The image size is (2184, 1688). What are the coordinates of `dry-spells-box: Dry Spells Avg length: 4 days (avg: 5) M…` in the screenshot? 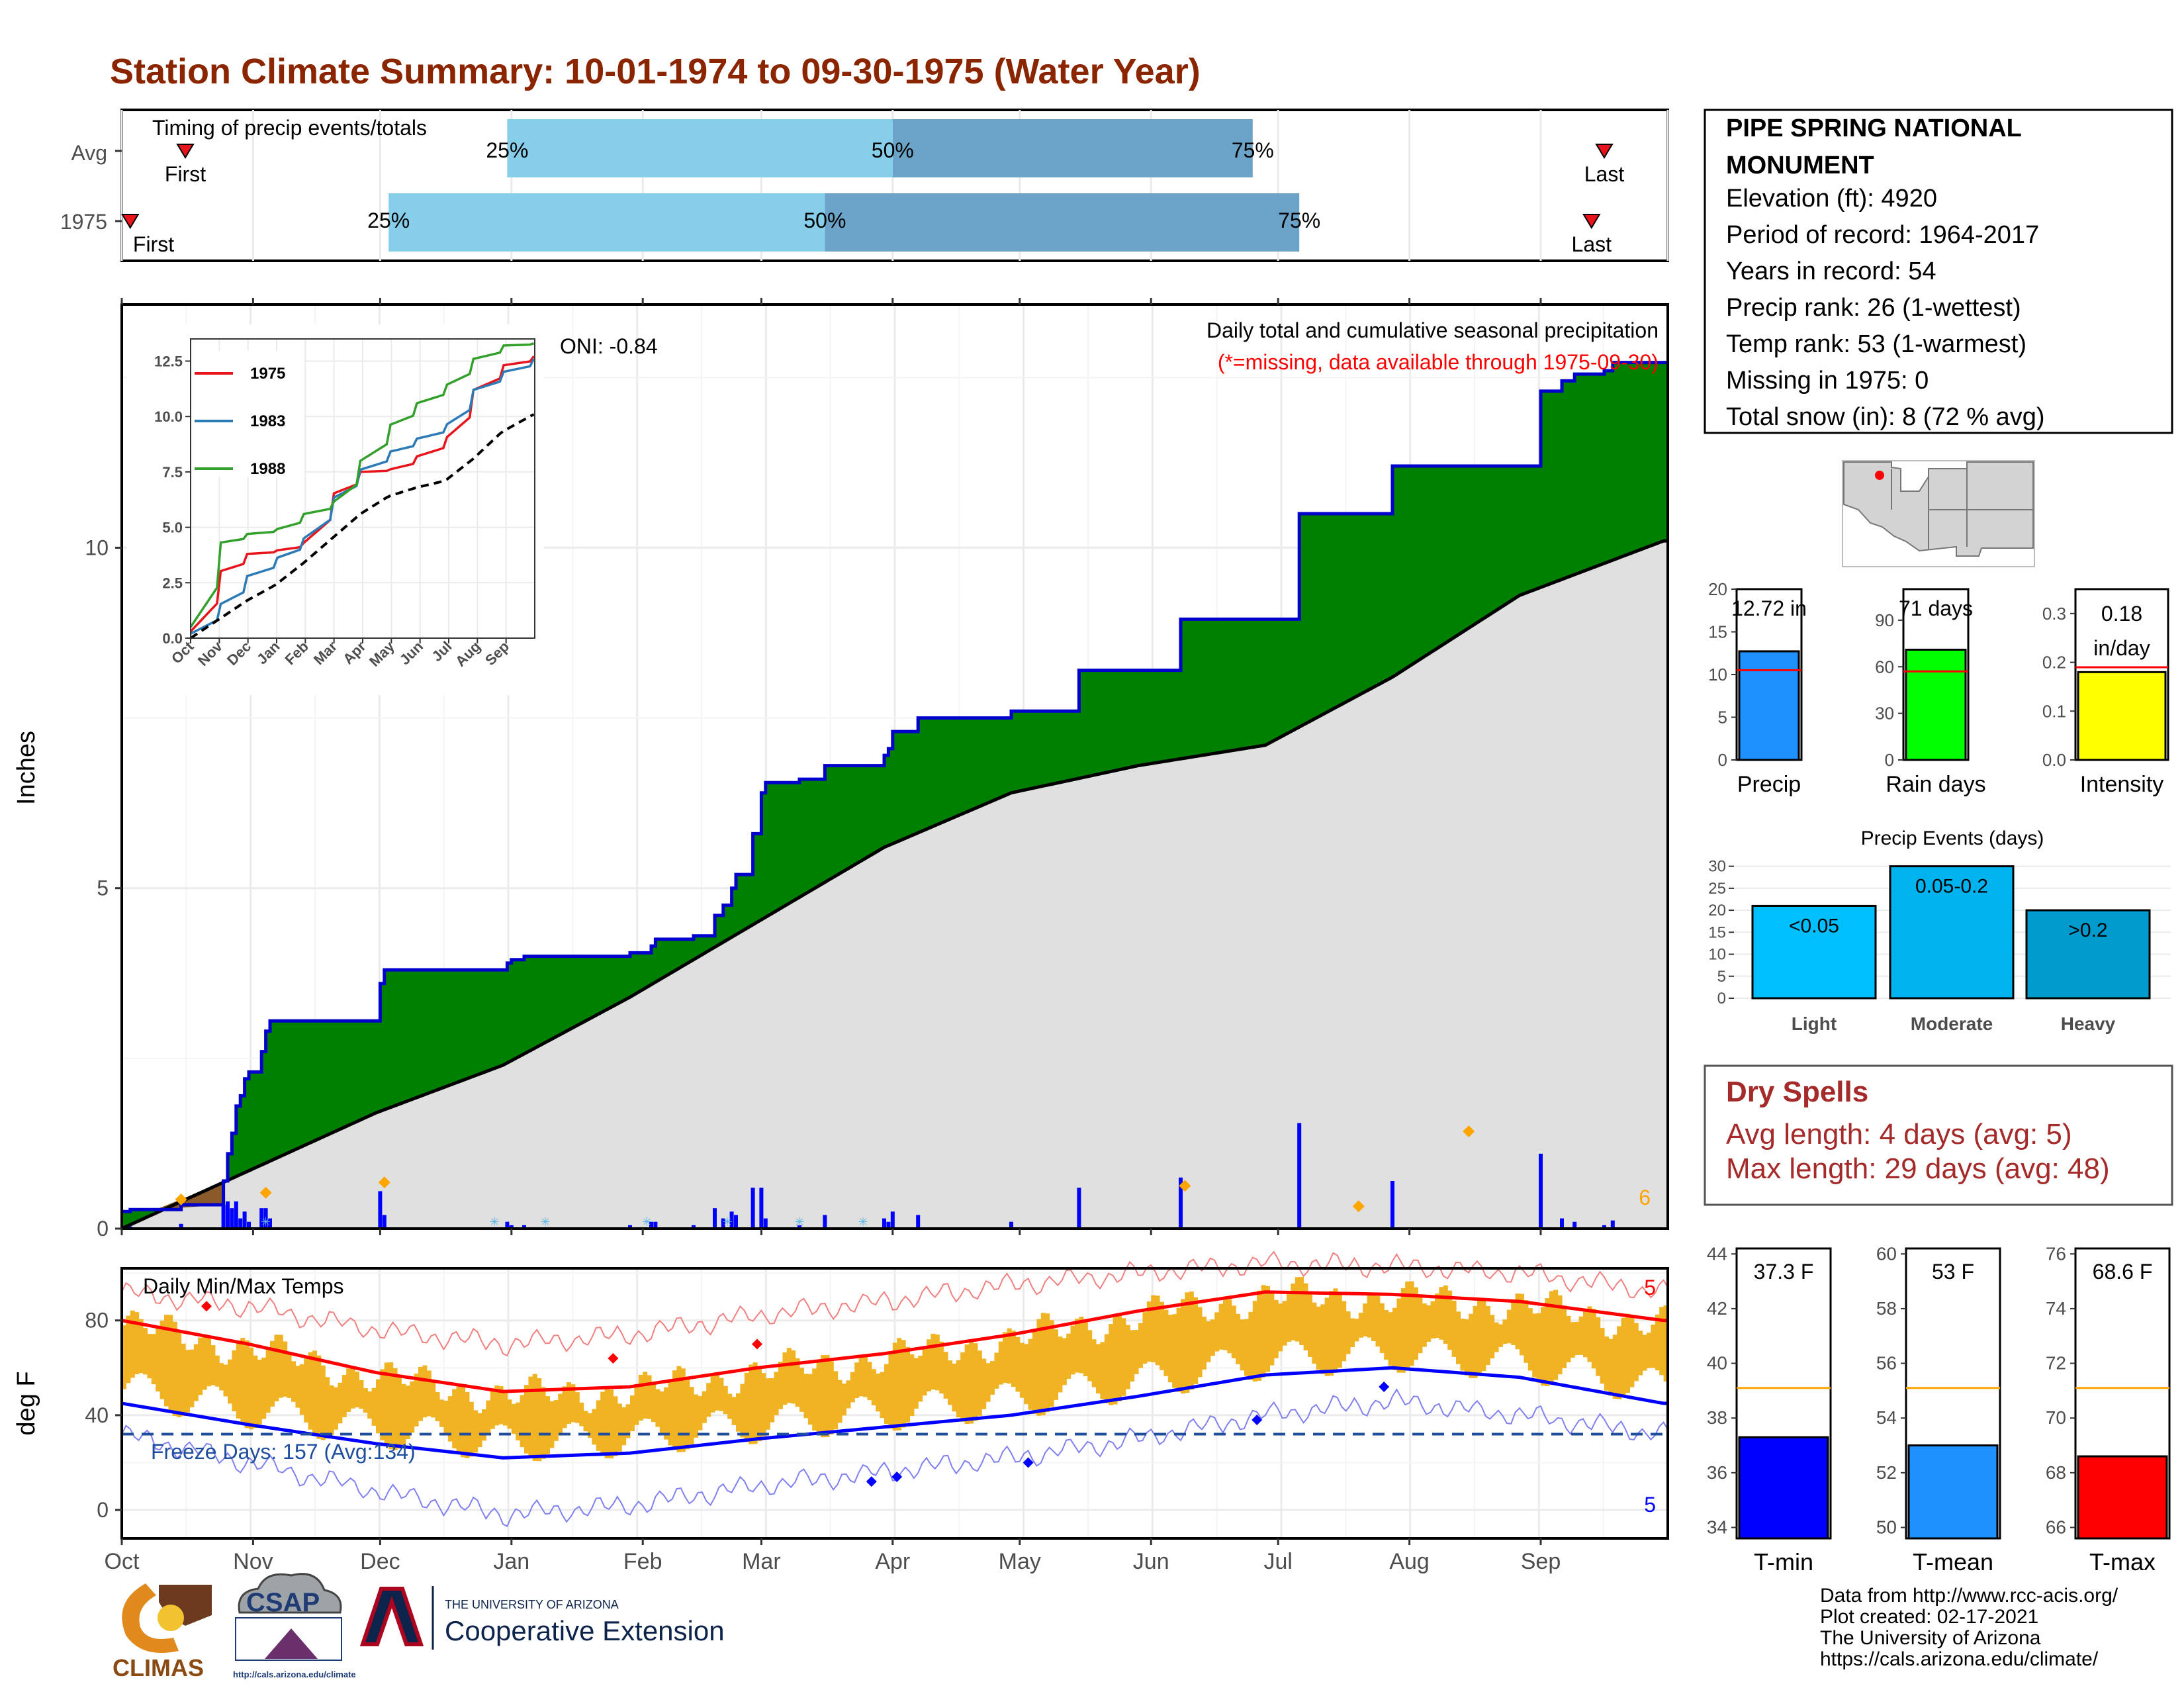 It's located at (1939, 1135).